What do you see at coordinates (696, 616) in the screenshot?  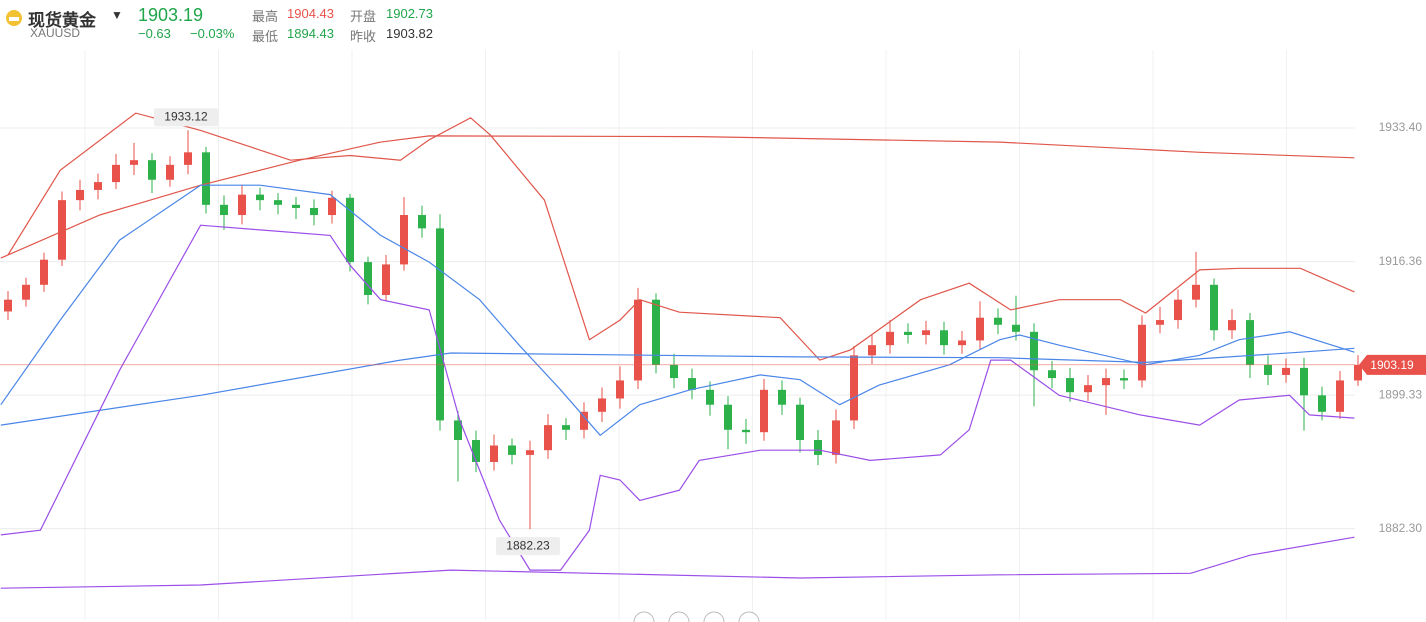 I see `zoom-buttons` at bounding box center [696, 616].